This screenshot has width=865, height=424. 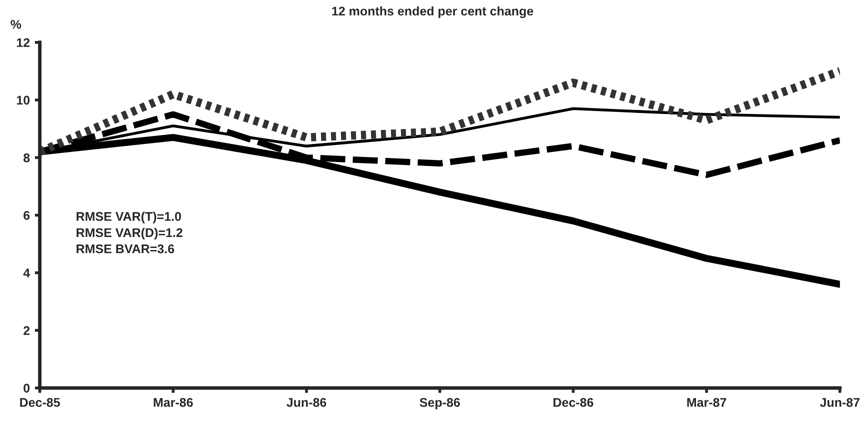 I want to click on x-tick-label: Jun-87, so click(x=840, y=402).